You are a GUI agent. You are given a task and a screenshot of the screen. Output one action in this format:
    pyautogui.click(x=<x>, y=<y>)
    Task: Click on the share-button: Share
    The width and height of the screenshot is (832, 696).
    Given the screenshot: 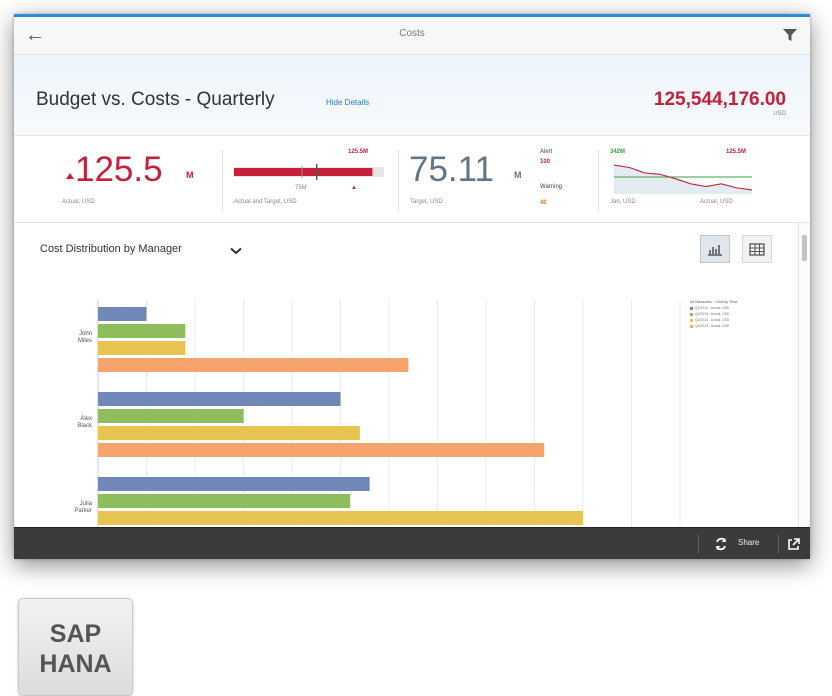 What is the action you would take?
    pyautogui.click(x=738, y=543)
    